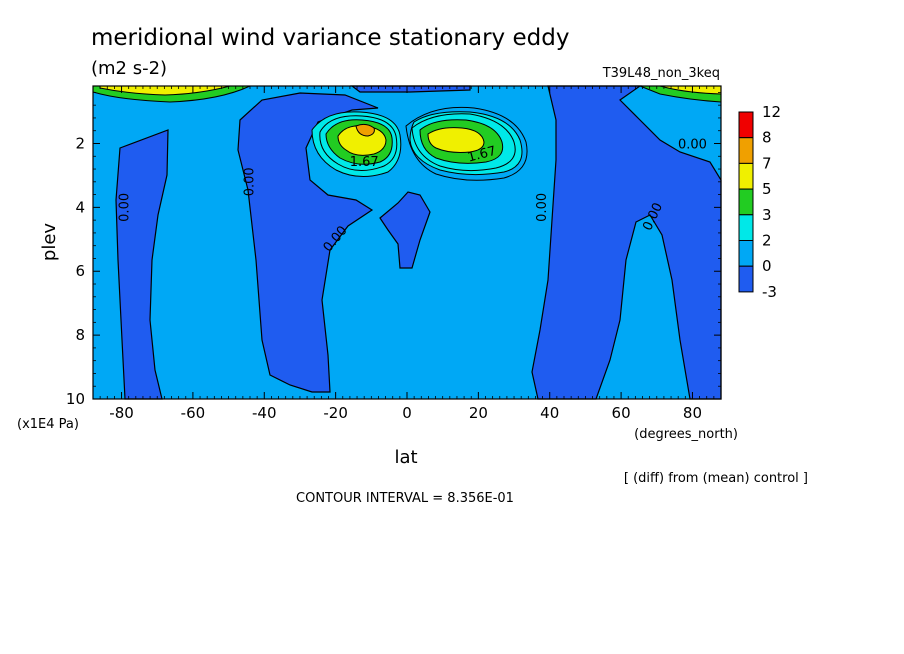 This screenshot has height=654, width=904. What do you see at coordinates (142, 264) in the screenshot?
I see `neg-region-south-band` at bounding box center [142, 264].